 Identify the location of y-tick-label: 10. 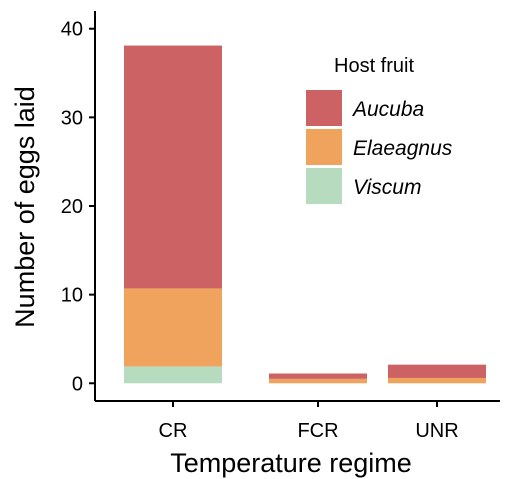
(72, 296).